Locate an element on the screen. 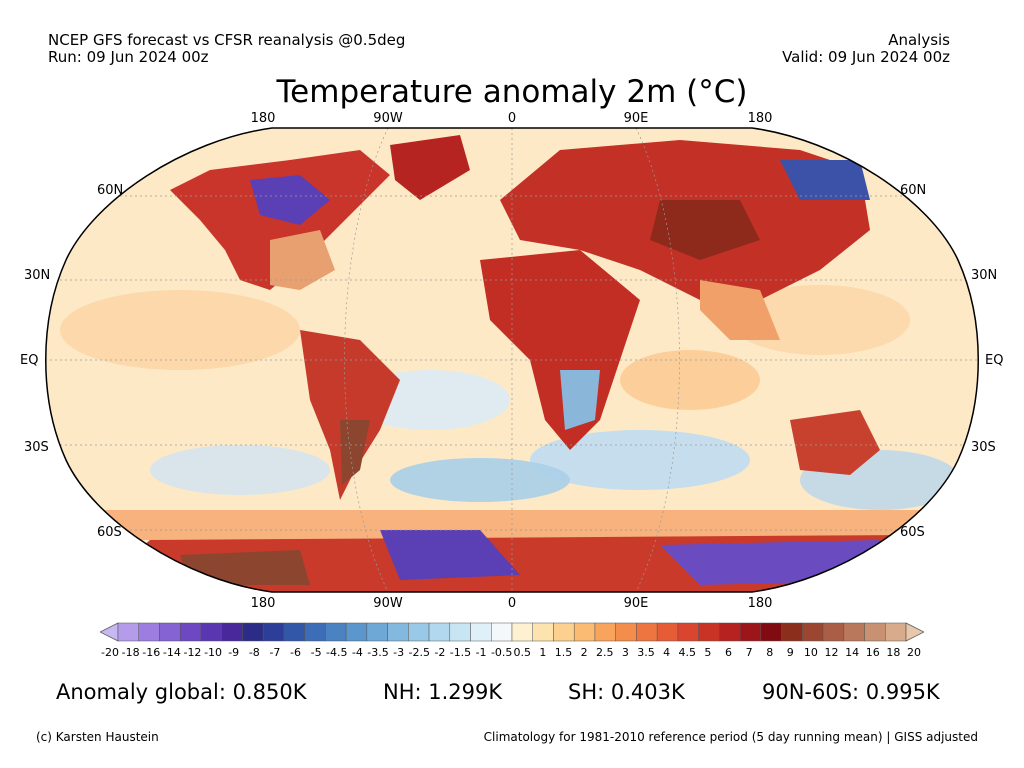 Image resolution: width=1024 pixels, height=768 pixels. colorbar-tick-label: -9 is located at coordinates (234, 652).